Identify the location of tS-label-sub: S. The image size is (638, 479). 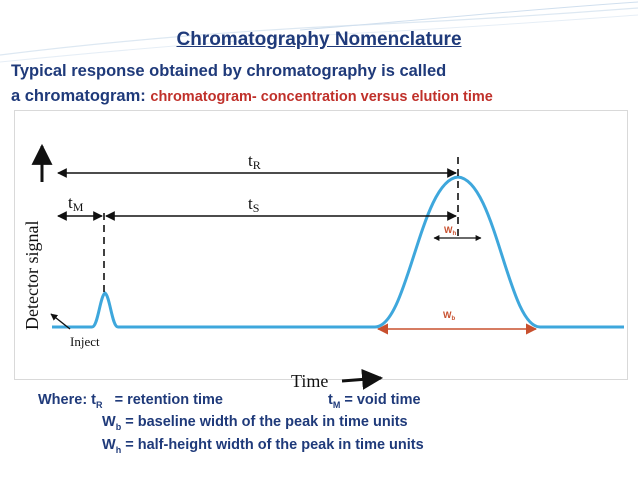
(256, 208).